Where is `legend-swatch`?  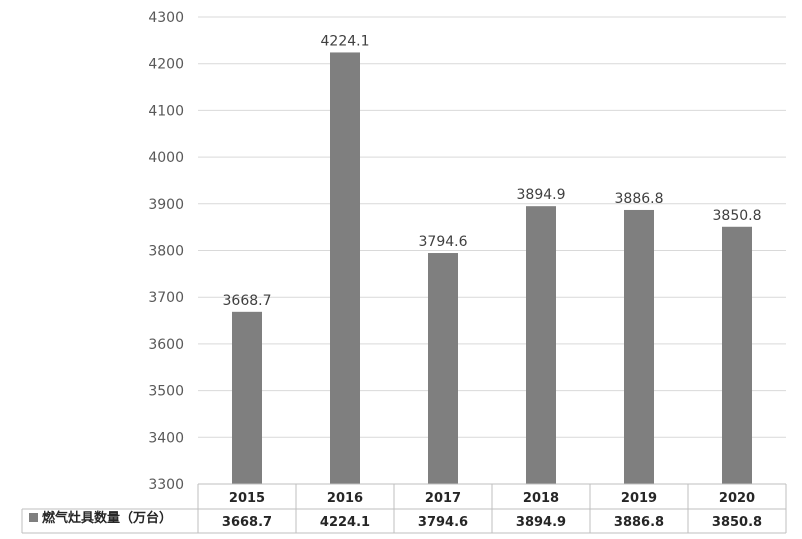
legend-swatch is located at coordinates (33, 517).